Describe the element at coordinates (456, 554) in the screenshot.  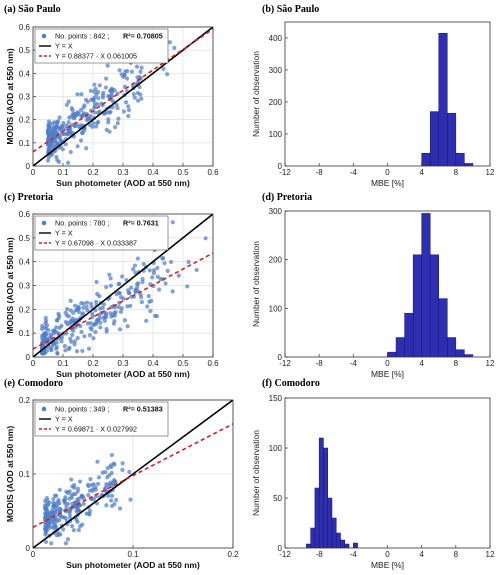
I see `f-xtick-label: 8` at that location.